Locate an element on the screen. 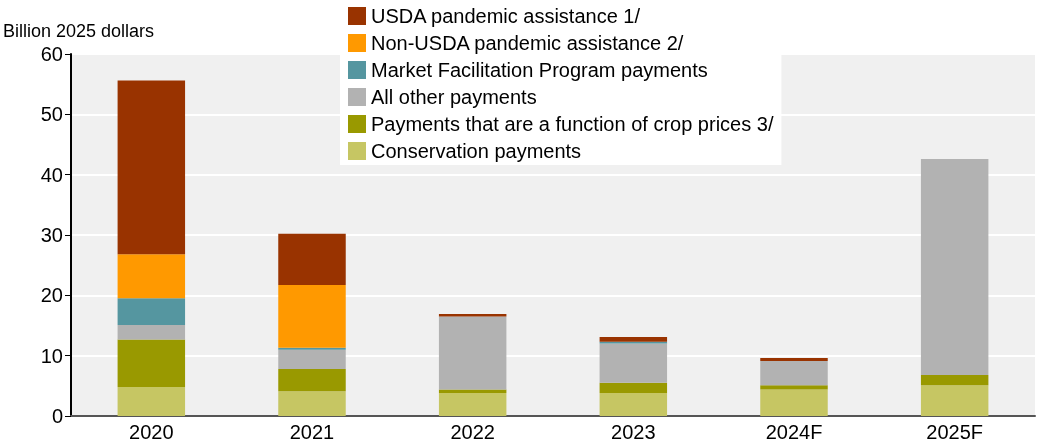  legend-label: Payments that are a function of crop prices 3/ is located at coordinates (572, 124).